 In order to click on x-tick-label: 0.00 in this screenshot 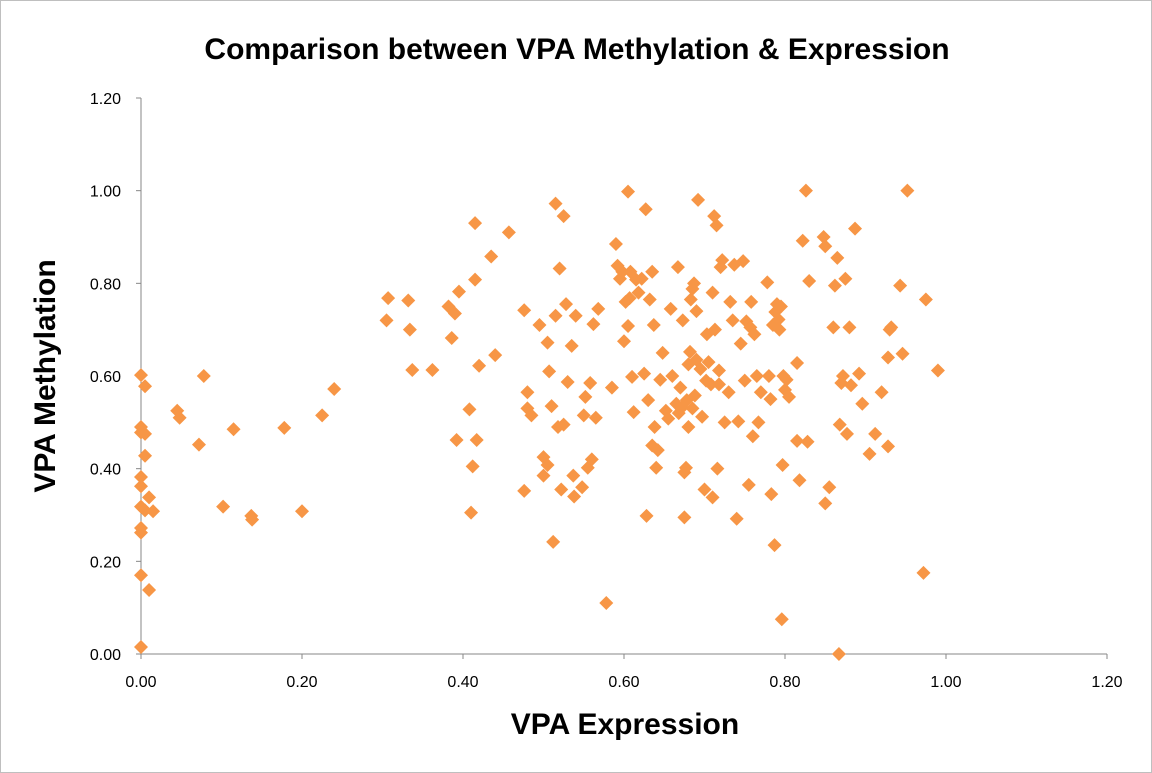, I will do `click(140, 682)`.